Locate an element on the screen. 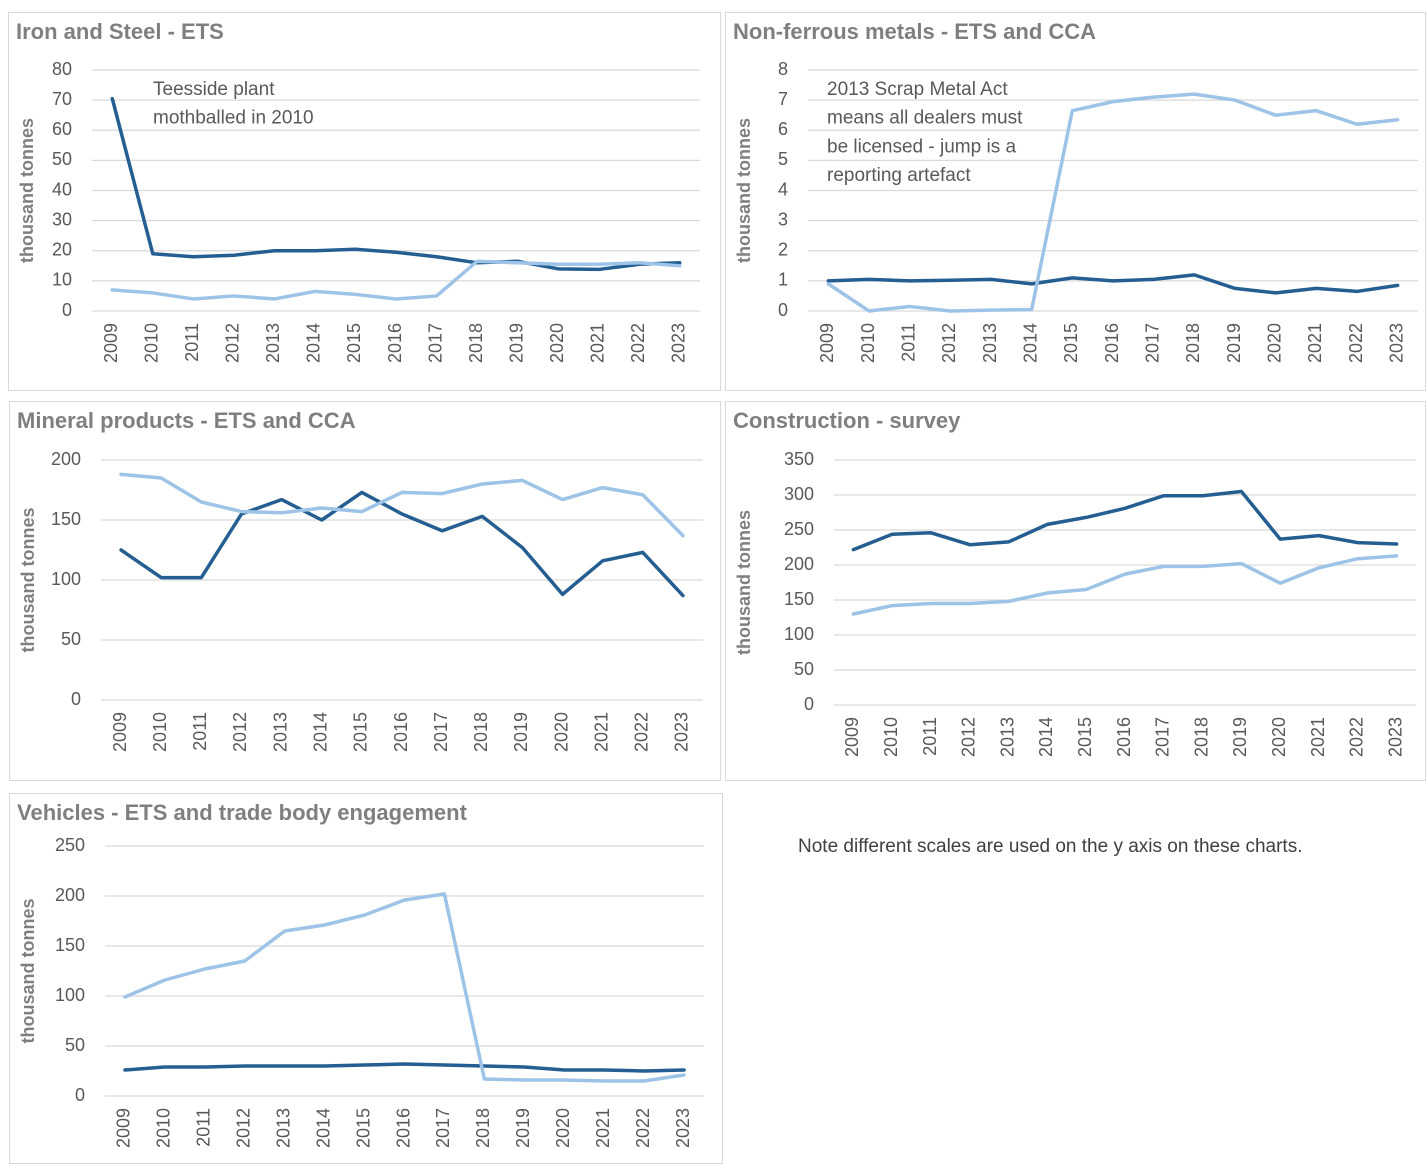 The image size is (1426, 1164). chart-title: Mineral products - ETS and CCA is located at coordinates (186, 420).